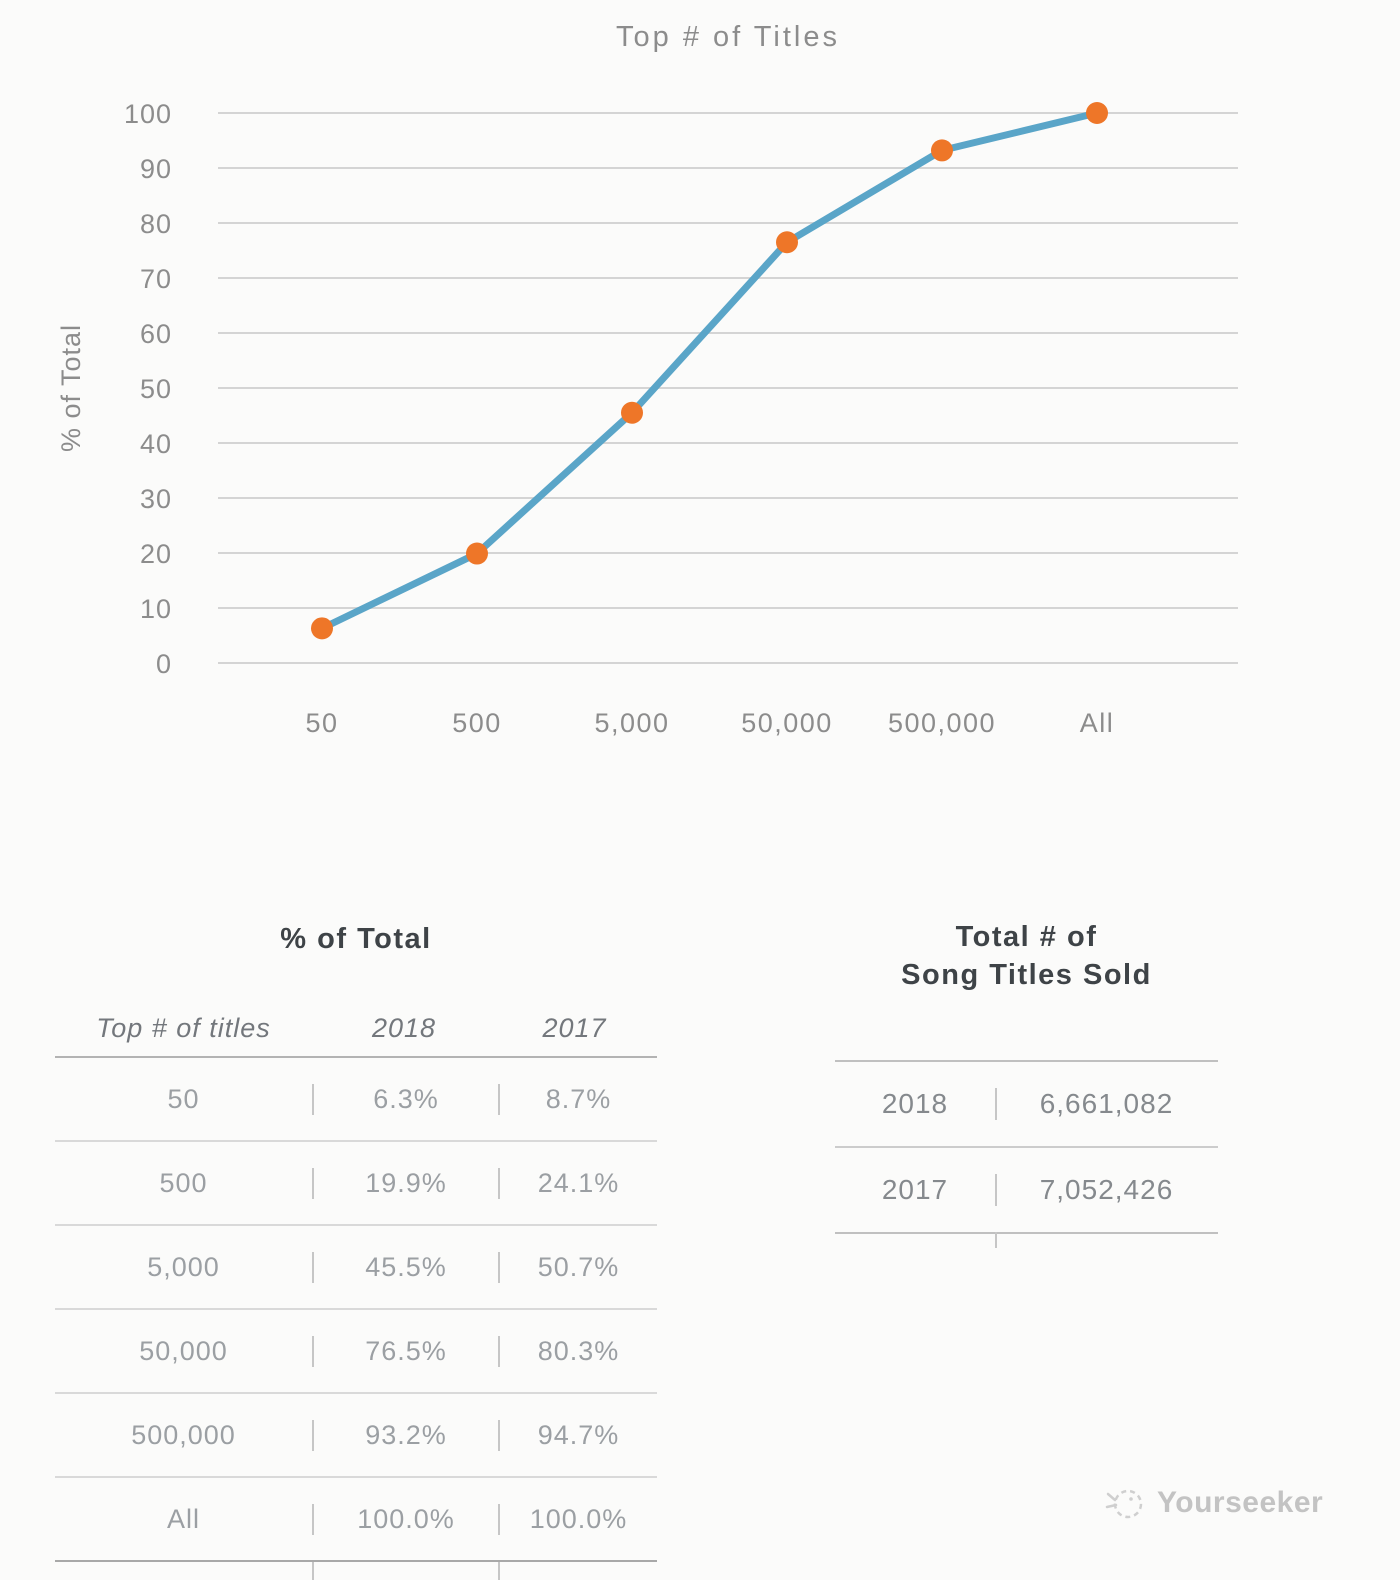 Image resolution: width=1400 pixels, height=1580 pixels. What do you see at coordinates (728, 37) in the screenshot?
I see `chart-title: Top # of Titles` at bounding box center [728, 37].